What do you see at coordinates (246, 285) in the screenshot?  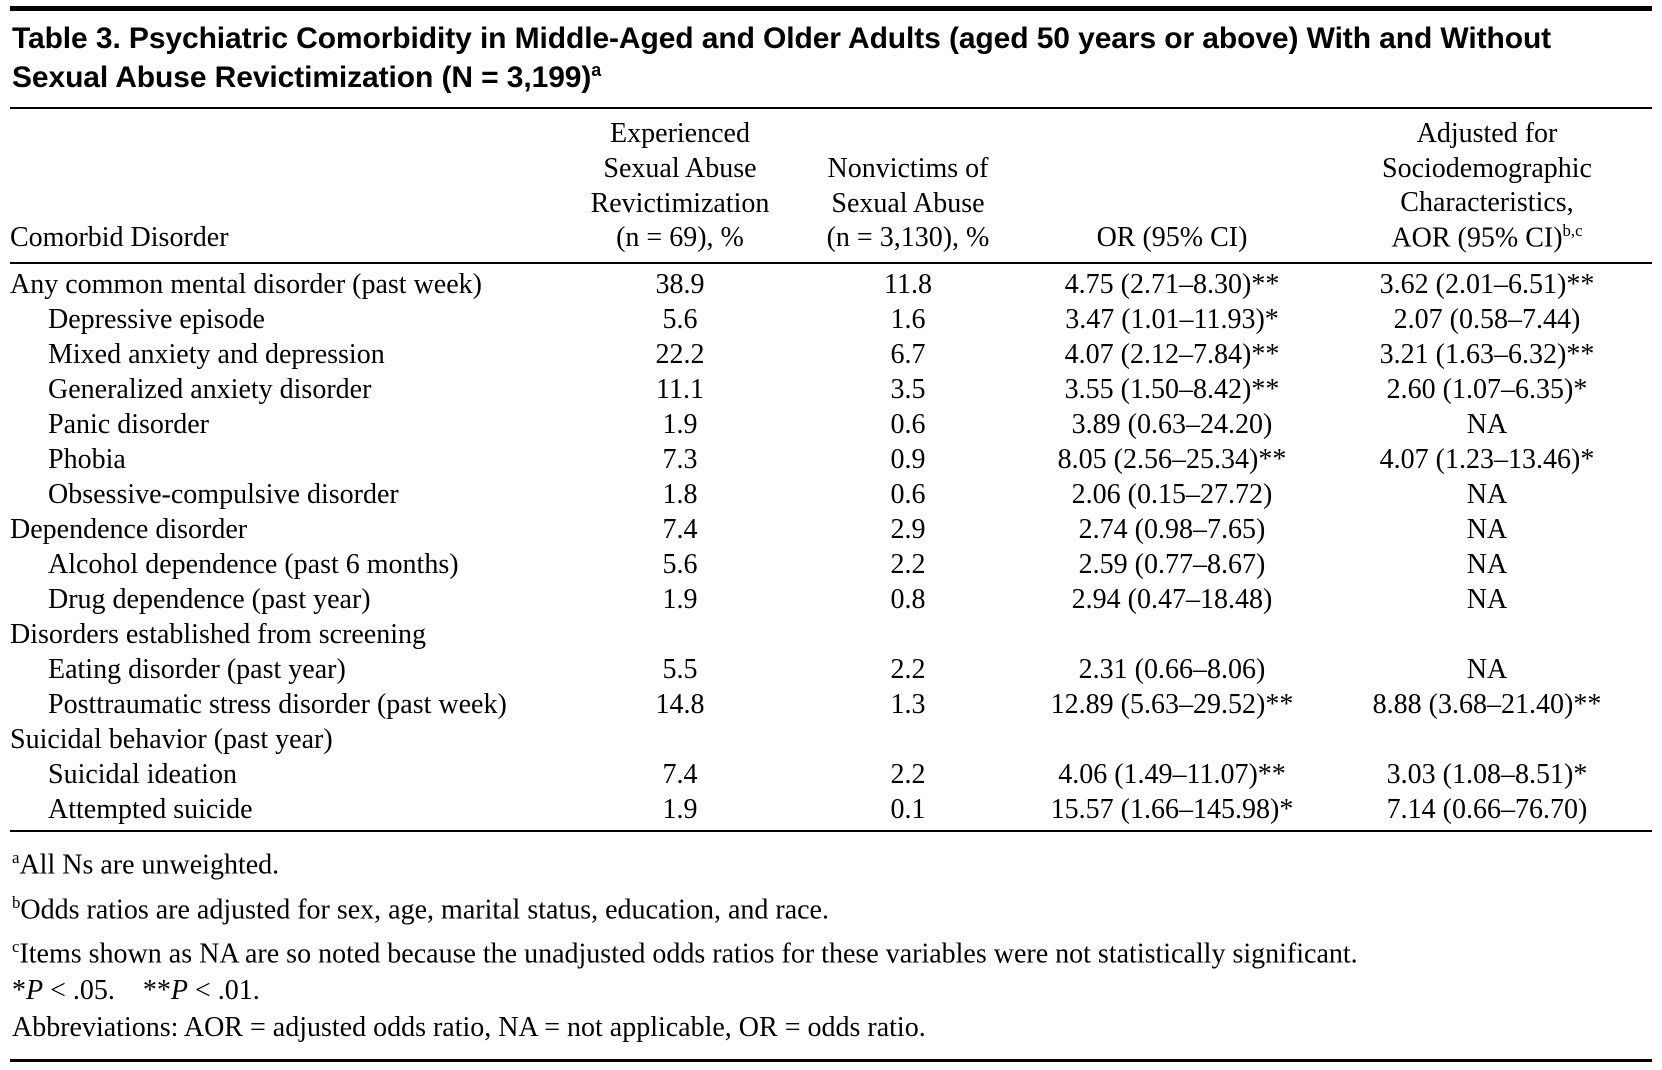 I see `row-label: Any common mental disorder (past week)` at bounding box center [246, 285].